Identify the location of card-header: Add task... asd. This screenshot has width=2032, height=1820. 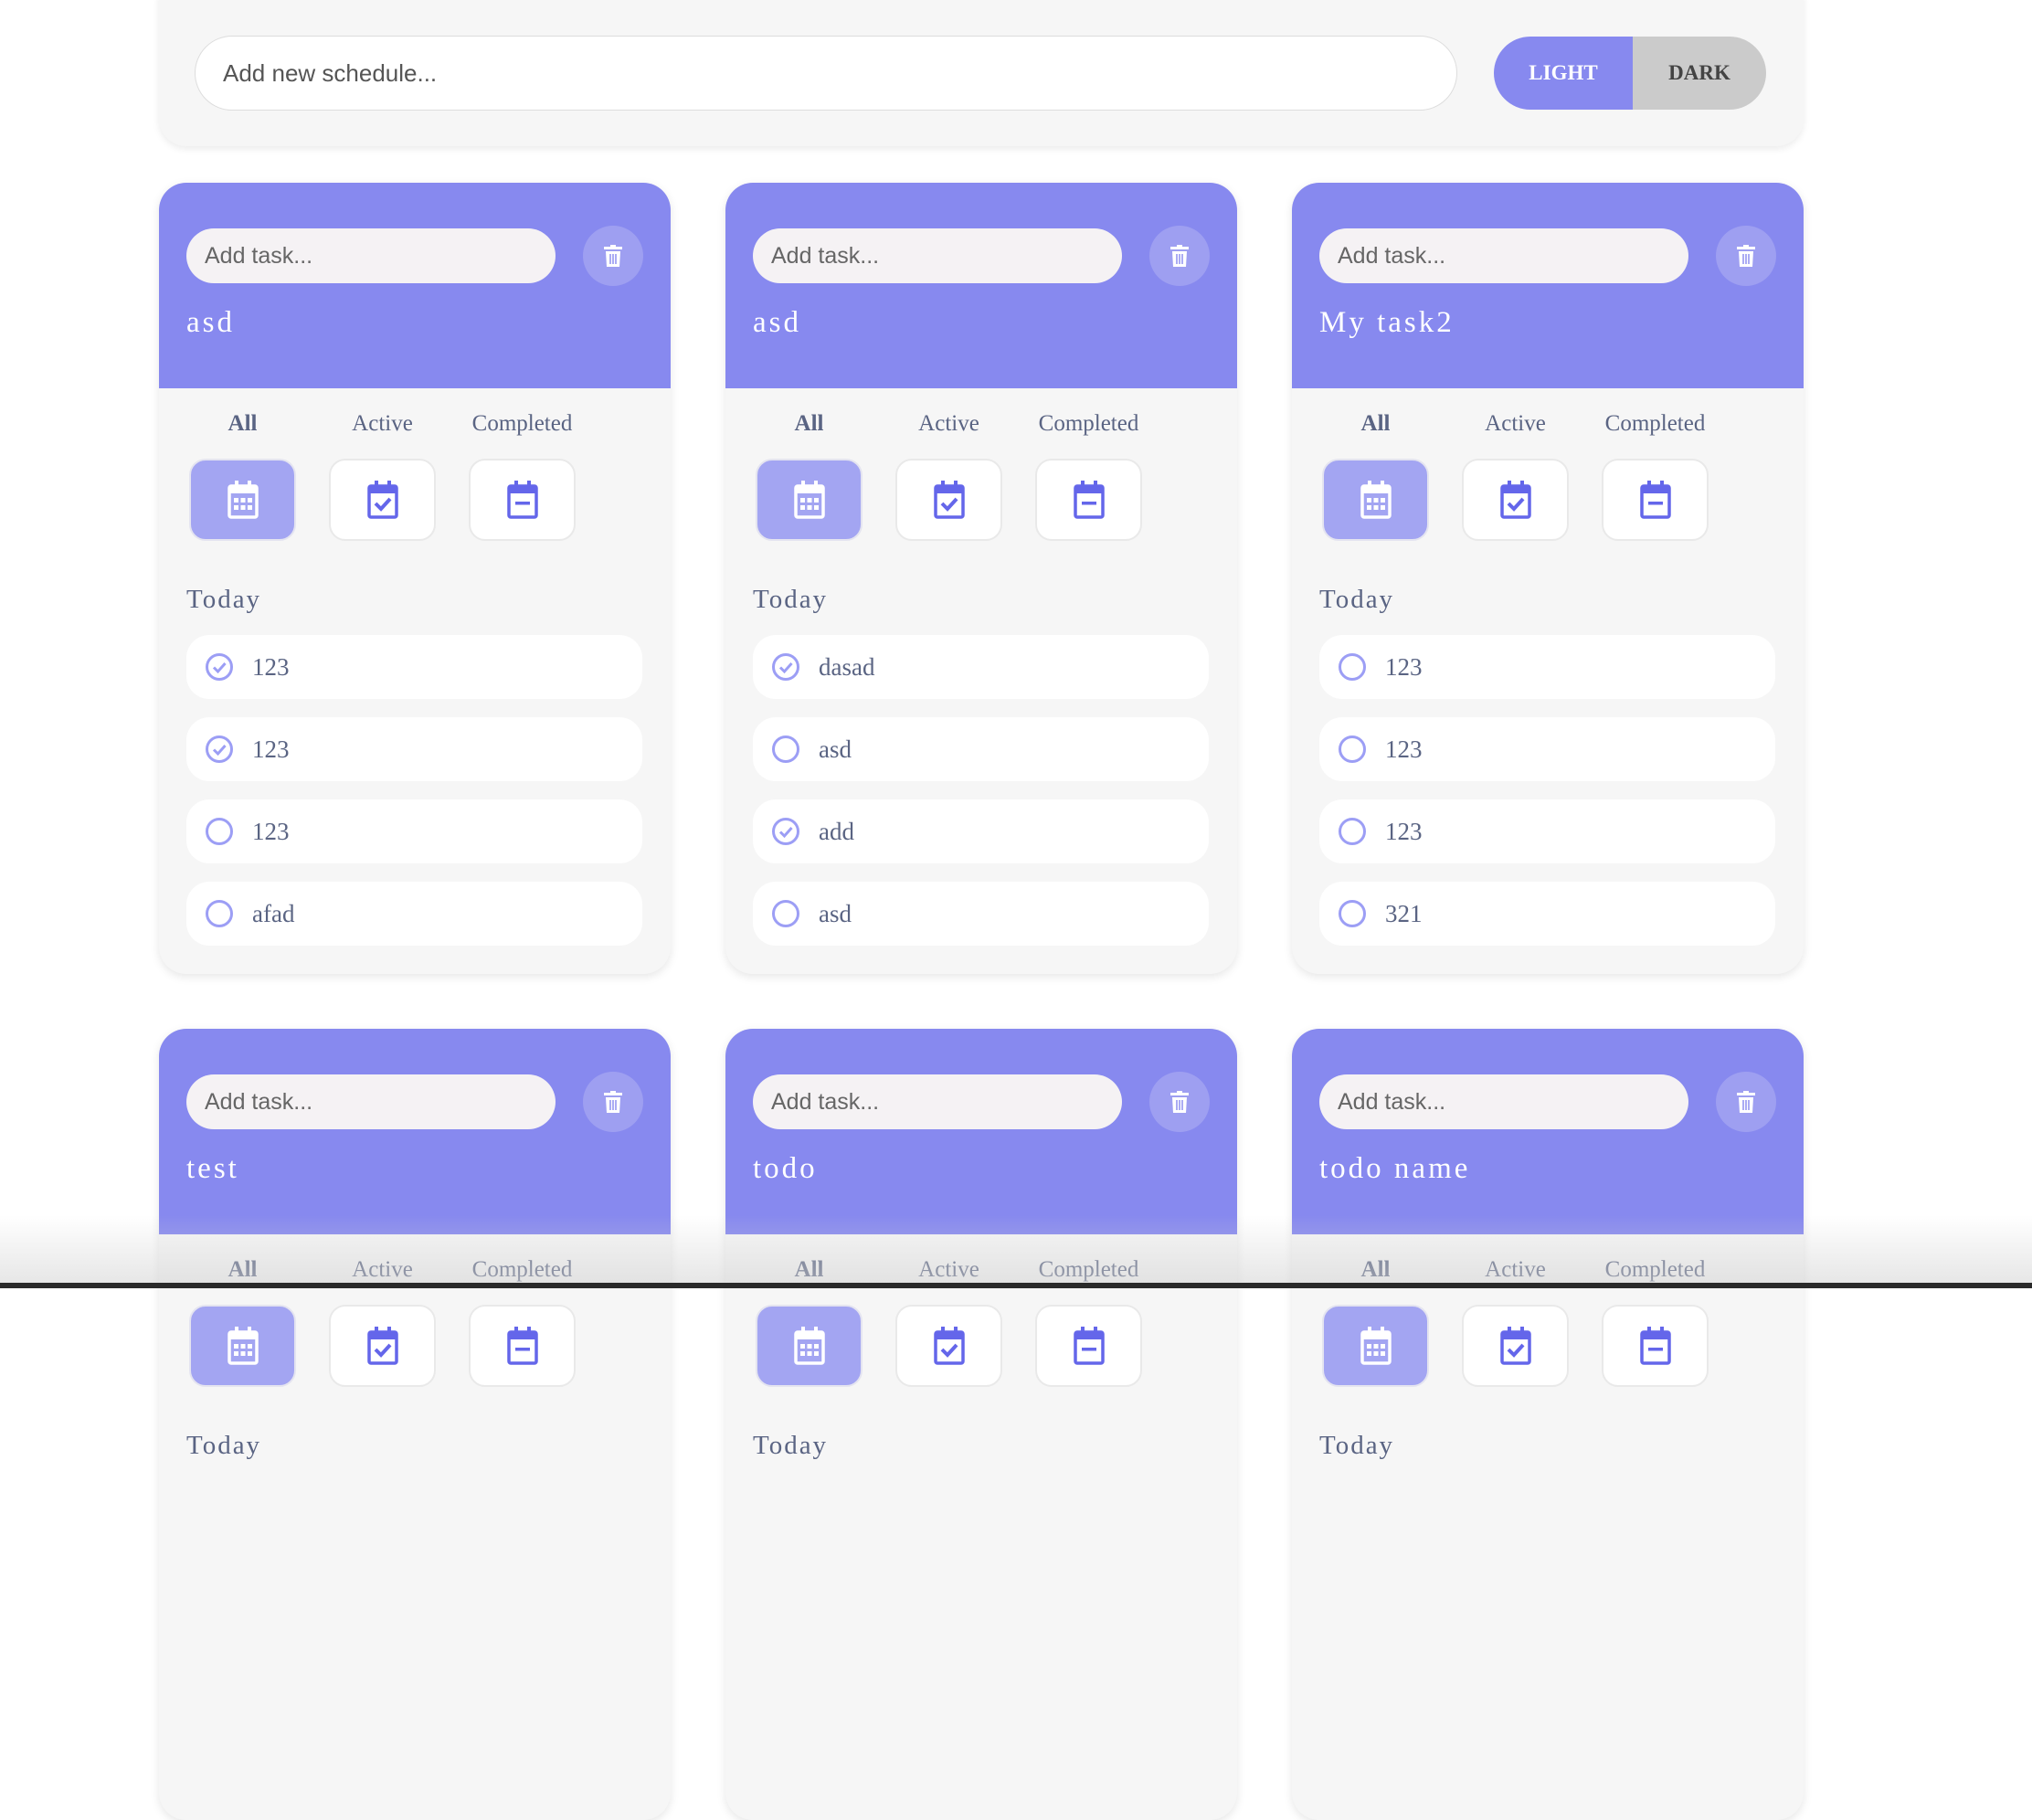
(981, 286).